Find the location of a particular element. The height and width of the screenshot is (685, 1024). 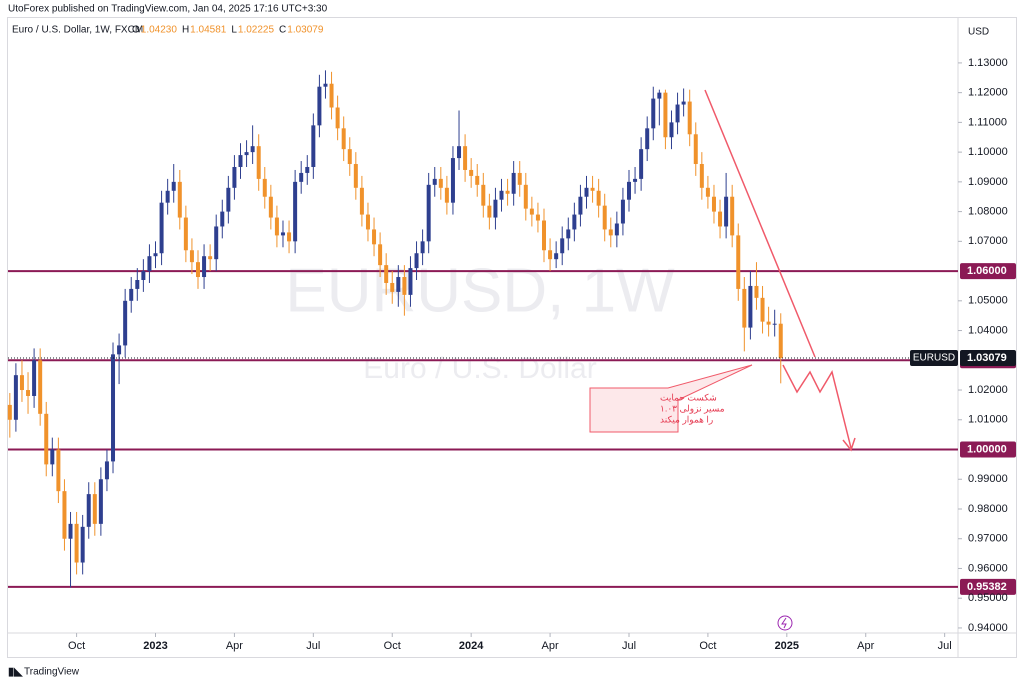

level-label: 0.95382 is located at coordinates (987, 587).